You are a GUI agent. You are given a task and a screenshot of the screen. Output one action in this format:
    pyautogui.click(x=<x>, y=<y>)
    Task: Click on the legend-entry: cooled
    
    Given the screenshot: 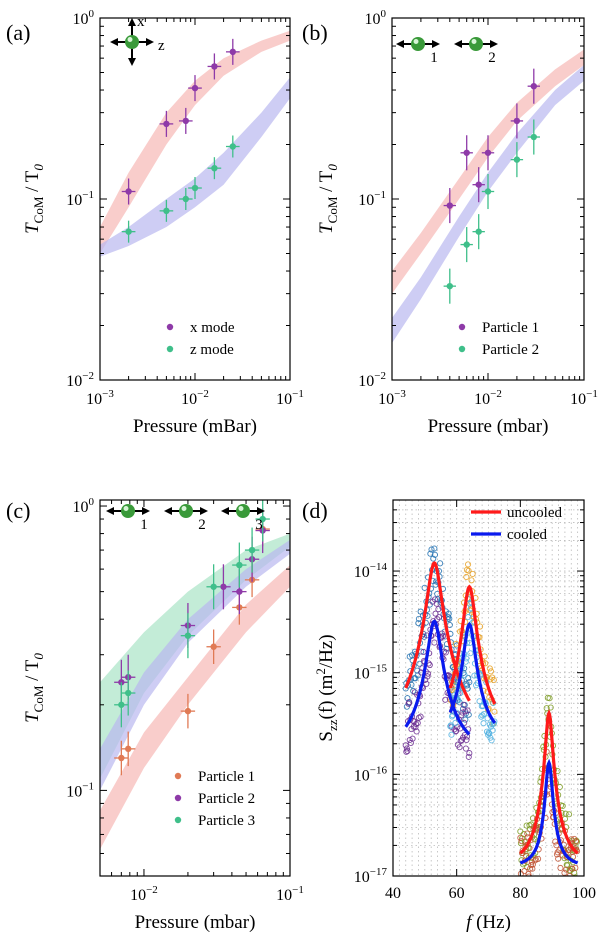 What is the action you would take?
    pyautogui.click(x=527, y=535)
    